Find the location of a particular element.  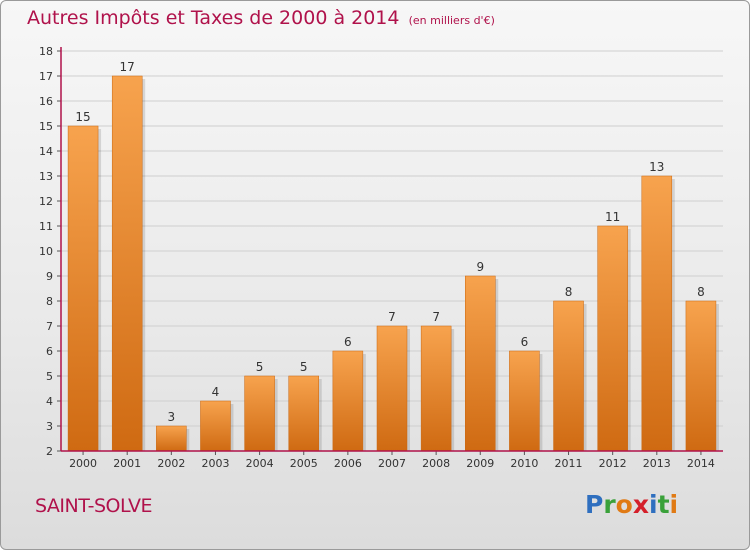

bar-2013 is located at coordinates (657, 313).